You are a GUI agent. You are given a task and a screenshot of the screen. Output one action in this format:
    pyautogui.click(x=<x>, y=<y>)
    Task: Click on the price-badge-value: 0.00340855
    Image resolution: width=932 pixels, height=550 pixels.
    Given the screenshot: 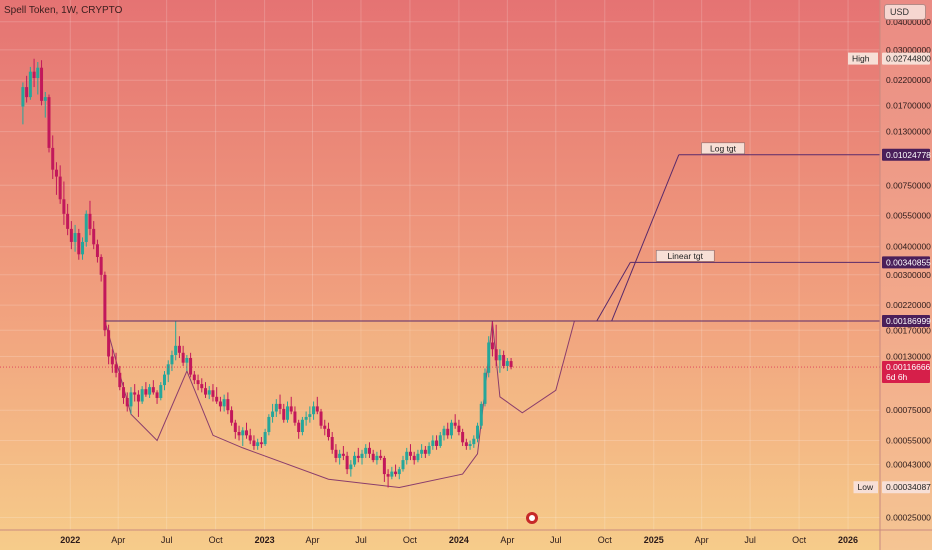 What is the action you would take?
    pyautogui.click(x=908, y=262)
    